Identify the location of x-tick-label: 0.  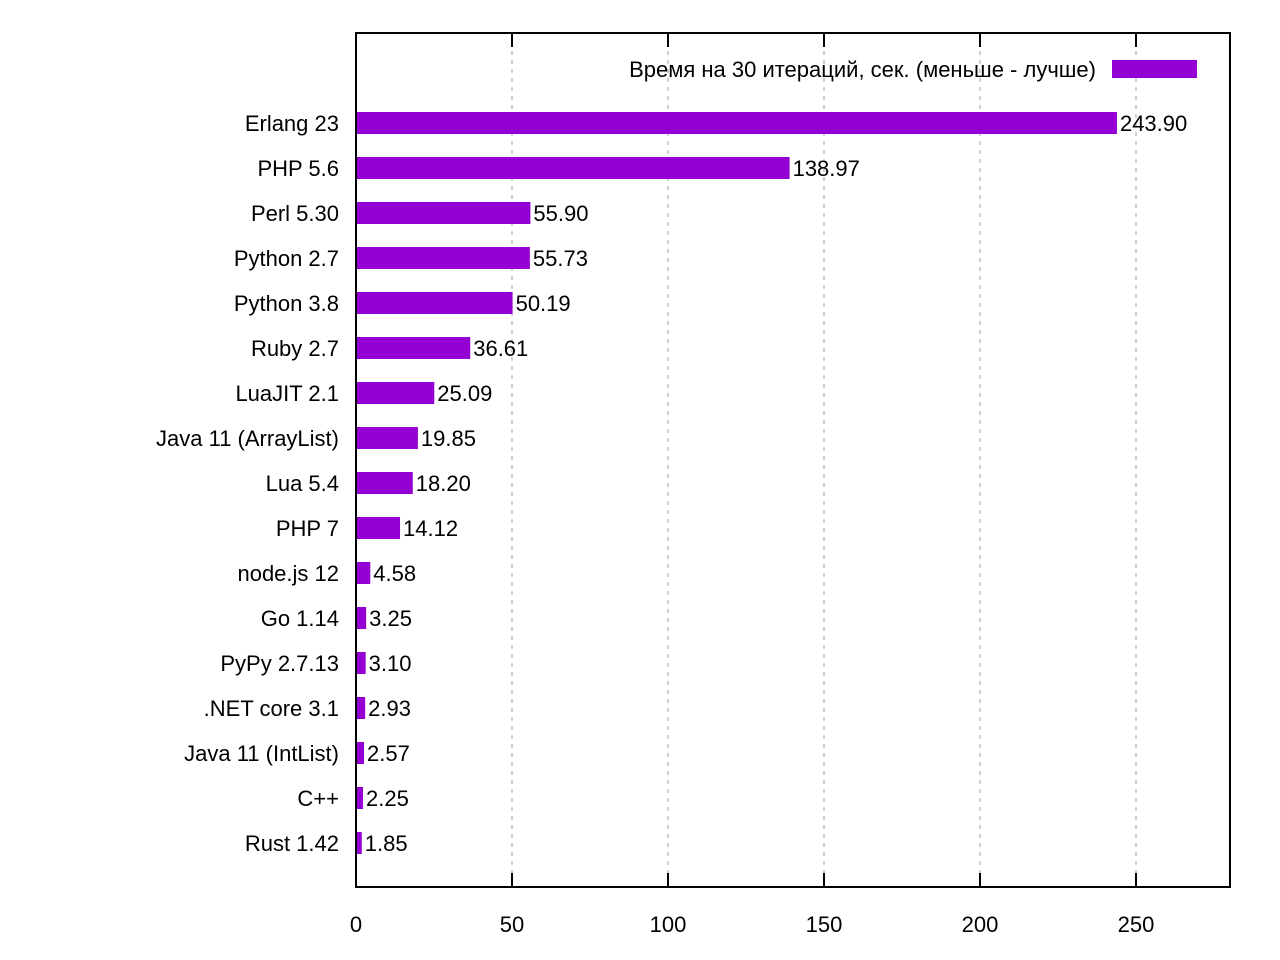
(356, 924).